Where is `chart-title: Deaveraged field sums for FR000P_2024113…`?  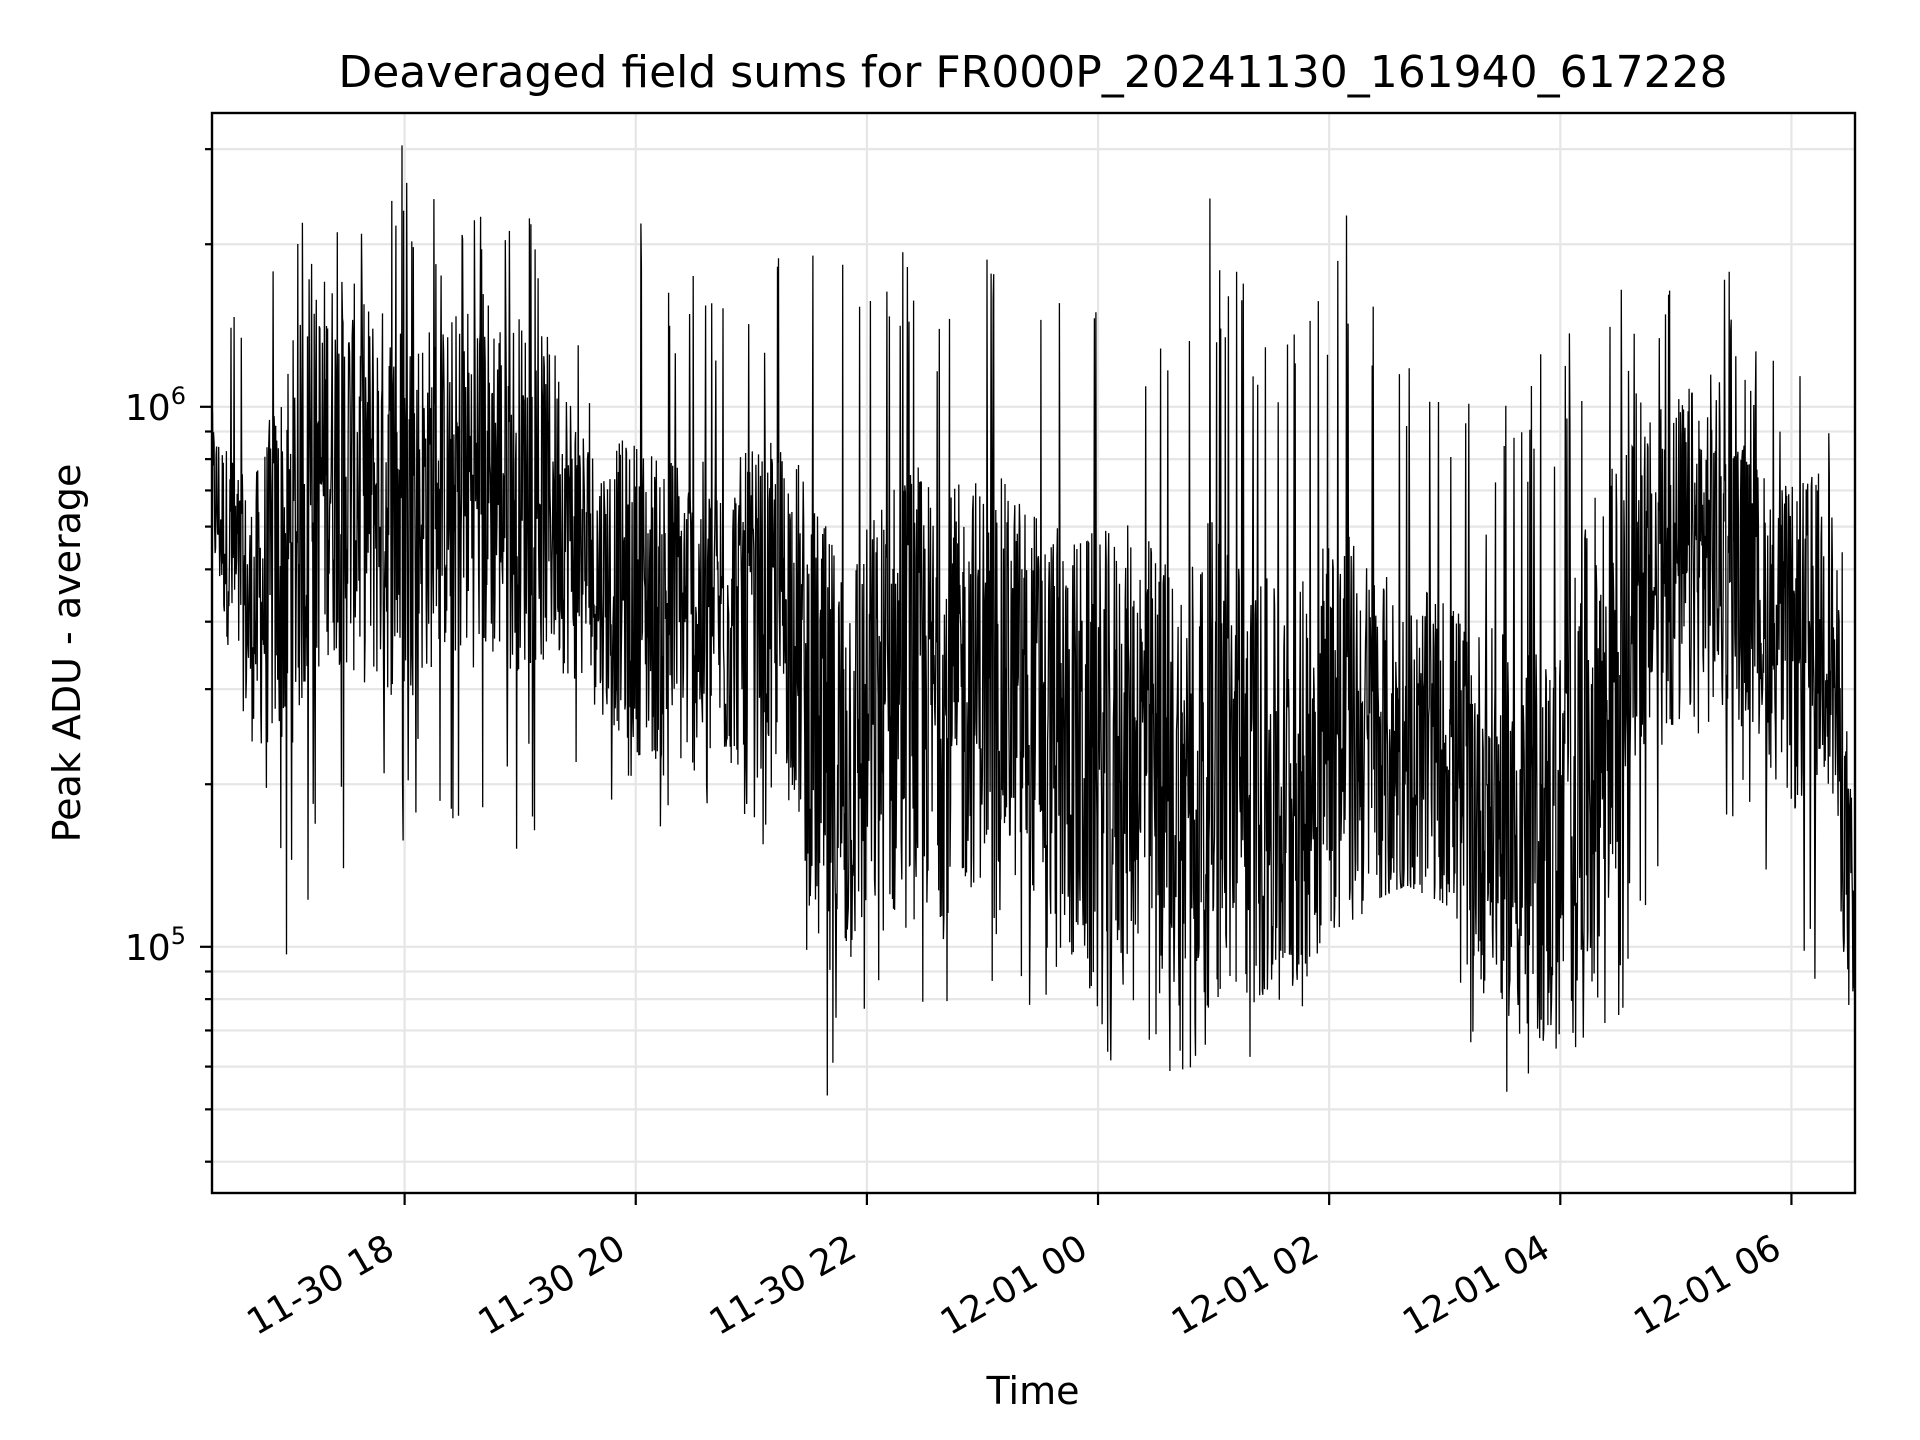
chart-title: Deaveraged field sums for FR000P_2024113… is located at coordinates (1032, 72).